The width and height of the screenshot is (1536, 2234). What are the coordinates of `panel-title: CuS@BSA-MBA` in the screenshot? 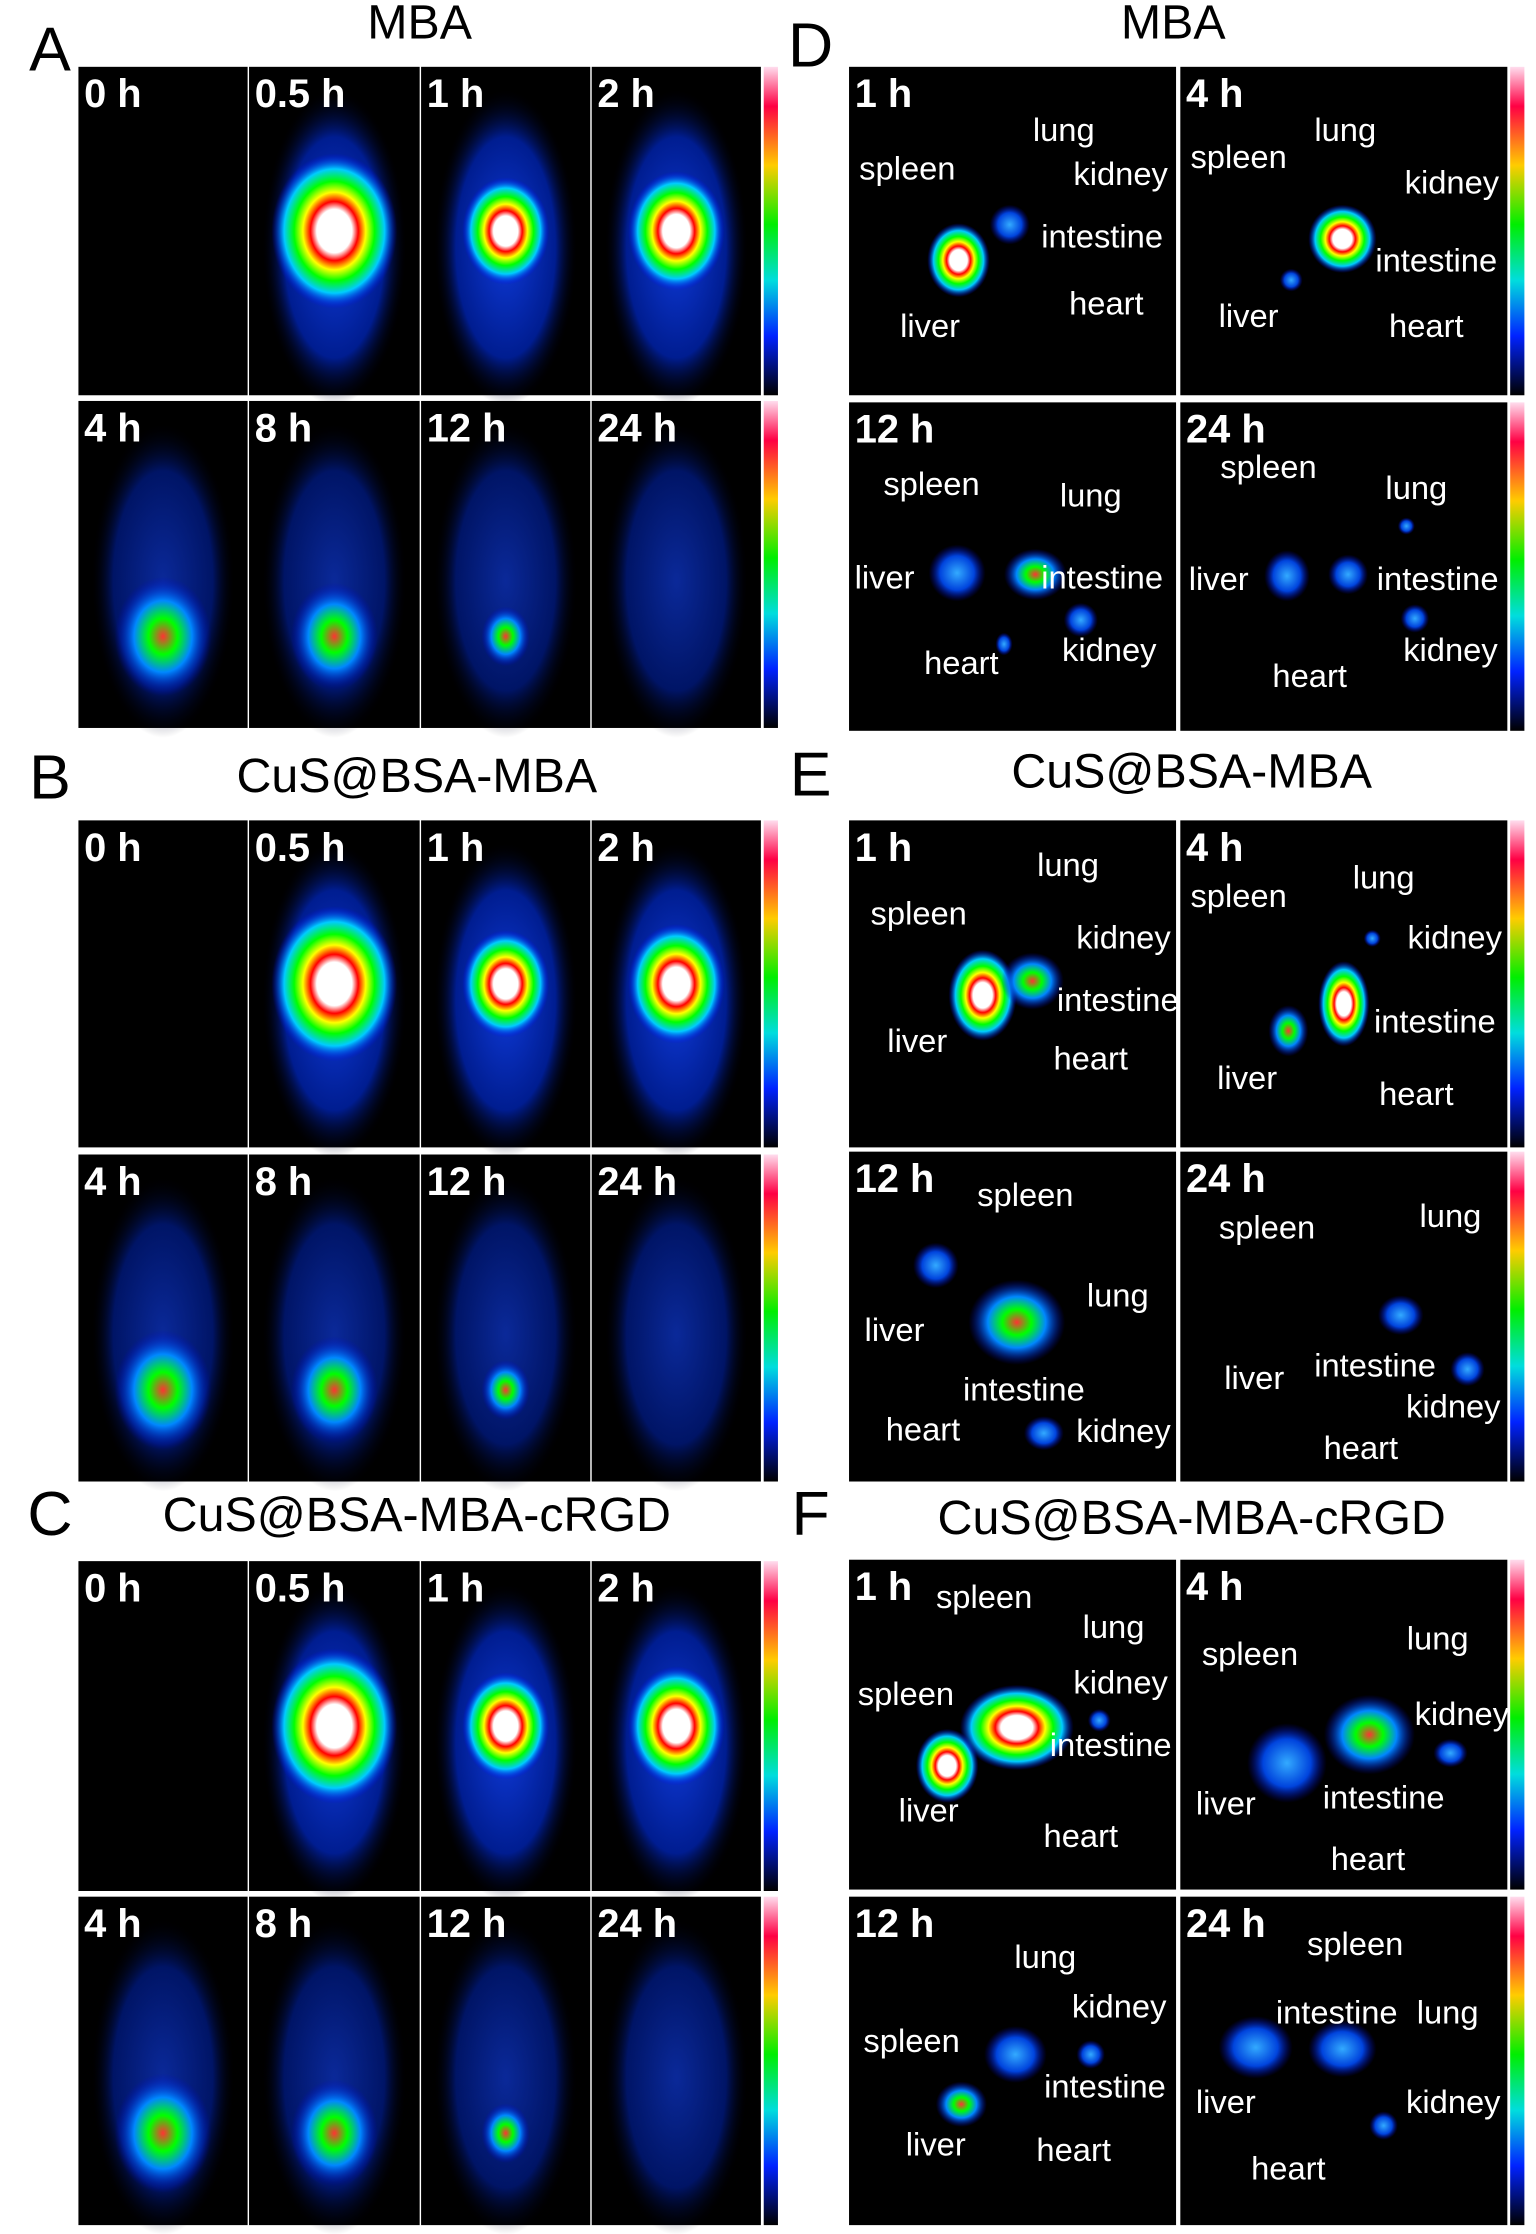 It's located at (1191, 772).